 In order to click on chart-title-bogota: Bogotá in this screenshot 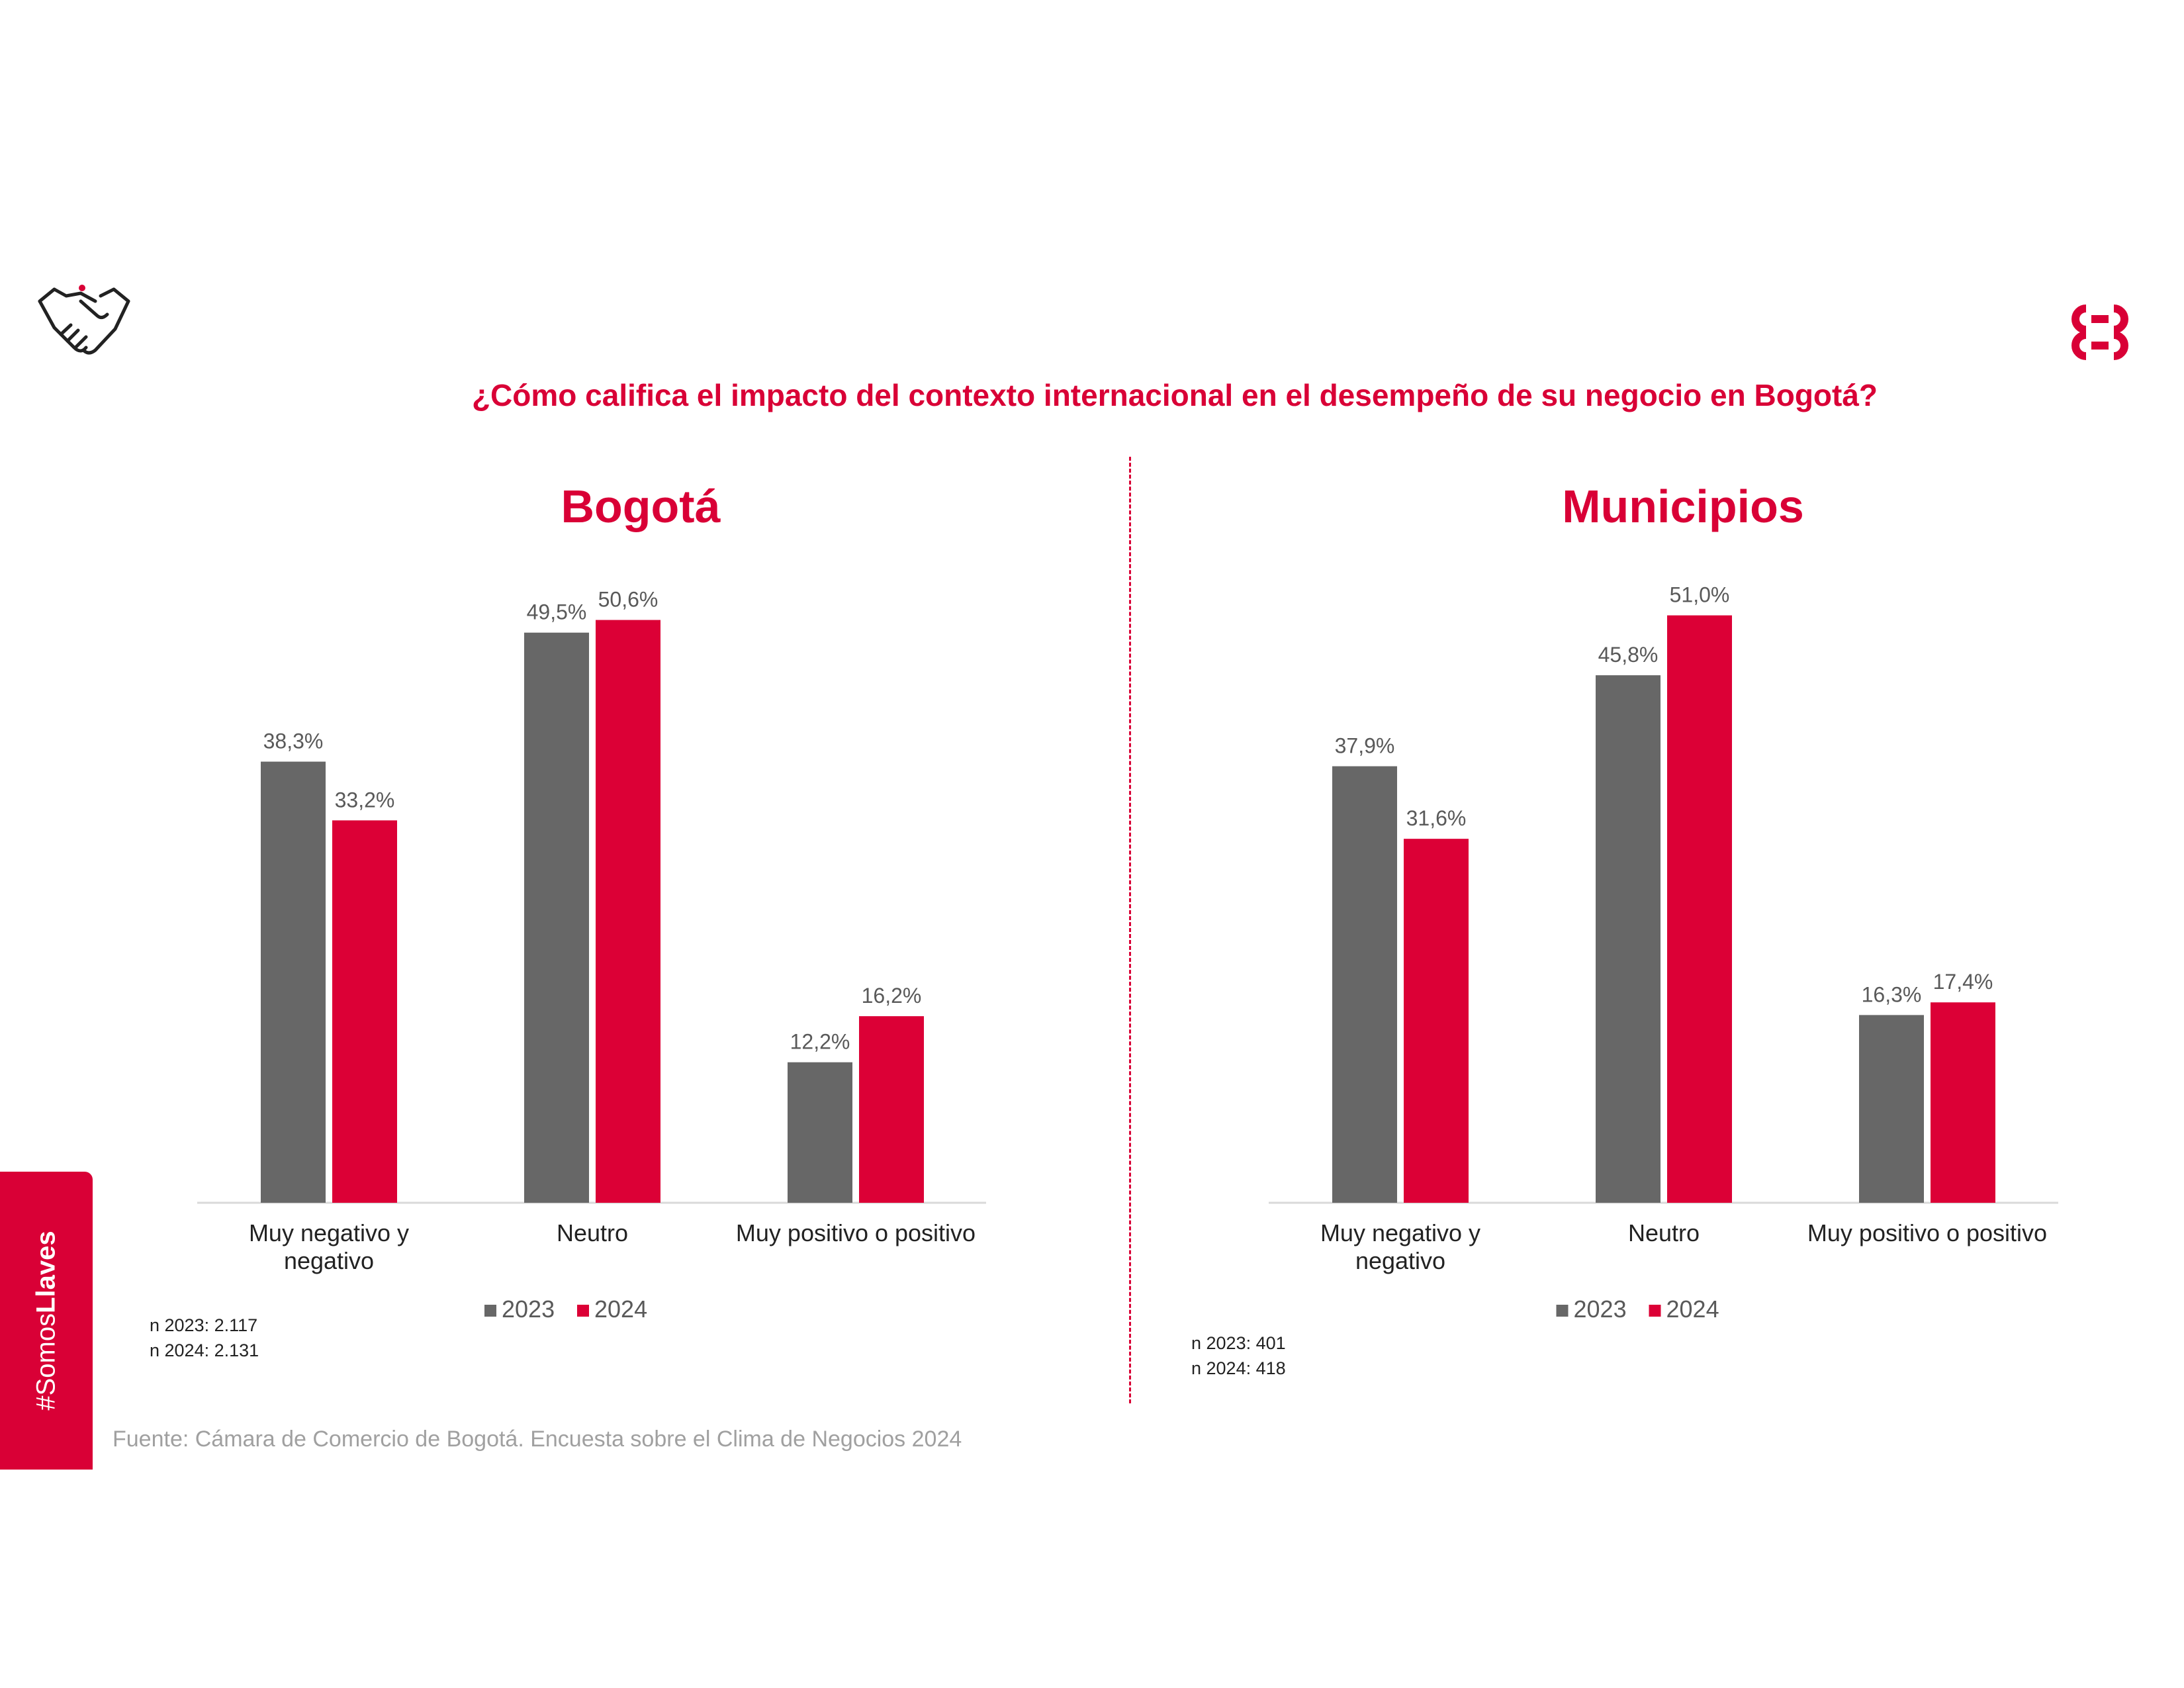, I will do `click(641, 506)`.